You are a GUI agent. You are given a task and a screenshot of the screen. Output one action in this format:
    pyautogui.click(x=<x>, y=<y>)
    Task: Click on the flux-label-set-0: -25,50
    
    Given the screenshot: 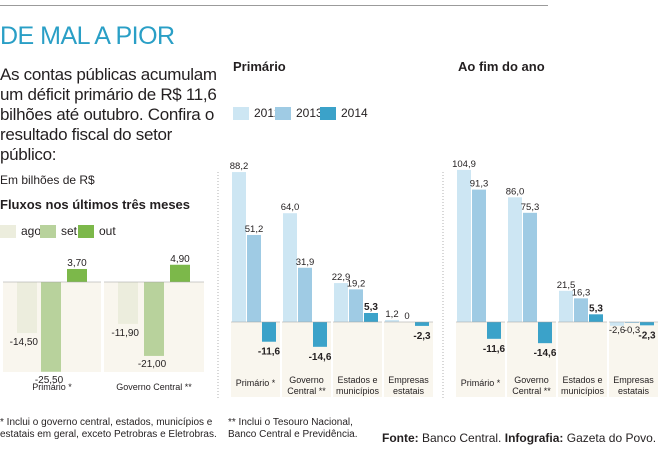 What is the action you would take?
    pyautogui.click(x=49, y=380)
    